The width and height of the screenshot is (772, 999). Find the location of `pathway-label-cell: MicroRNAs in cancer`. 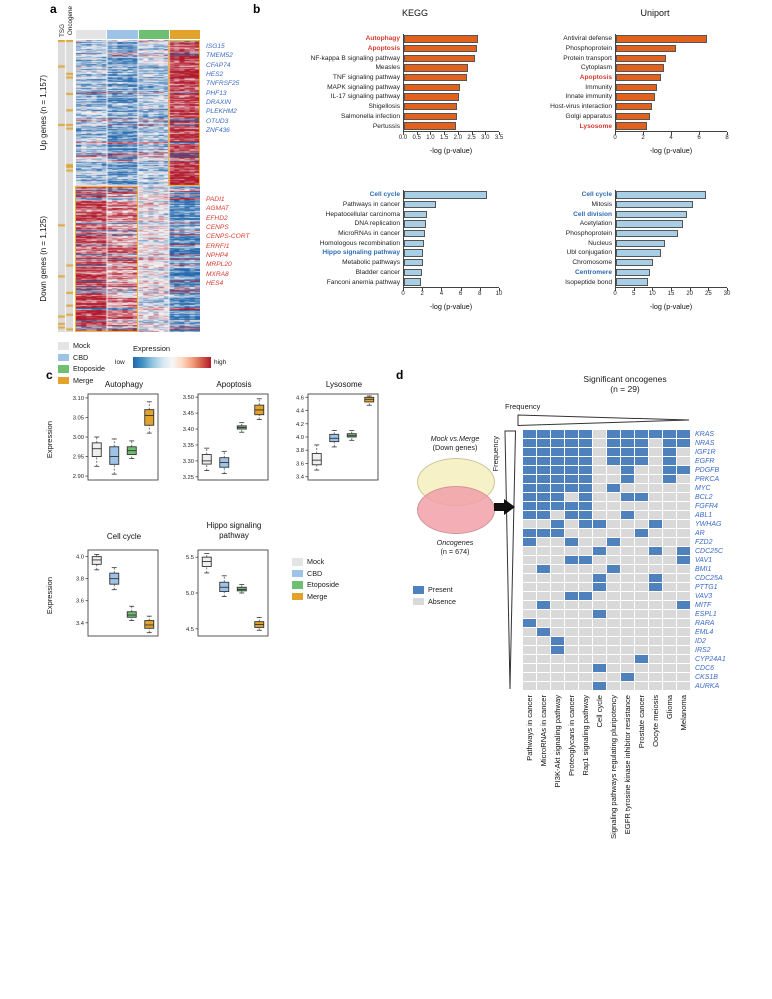

pathway-label-cell: MicroRNAs in cancer is located at coordinates (543, 730).